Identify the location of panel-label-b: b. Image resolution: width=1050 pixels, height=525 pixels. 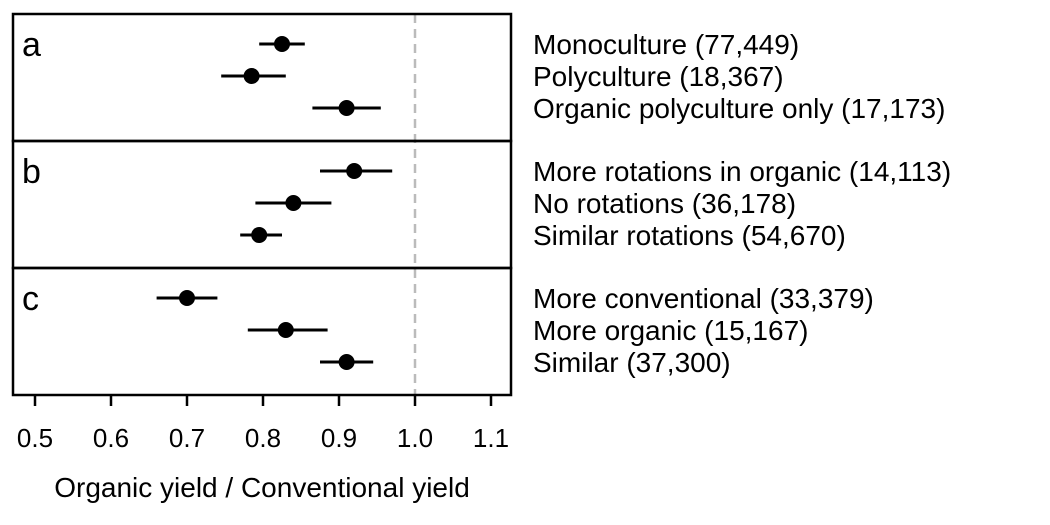
(31, 172).